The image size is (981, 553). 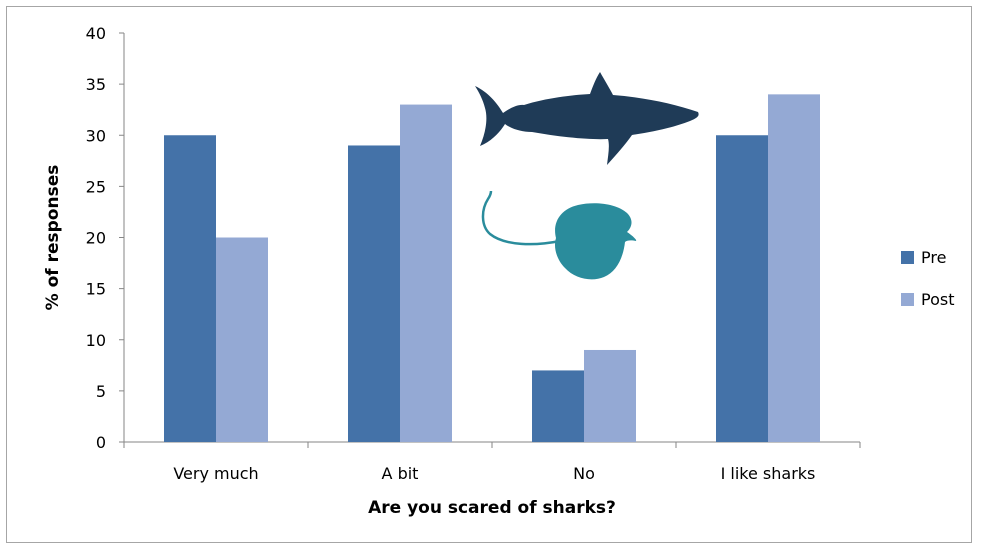 What do you see at coordinates (907, 257) in the screenshot?
I see `legend-swatch-pre` at bounding box center [907, 257].